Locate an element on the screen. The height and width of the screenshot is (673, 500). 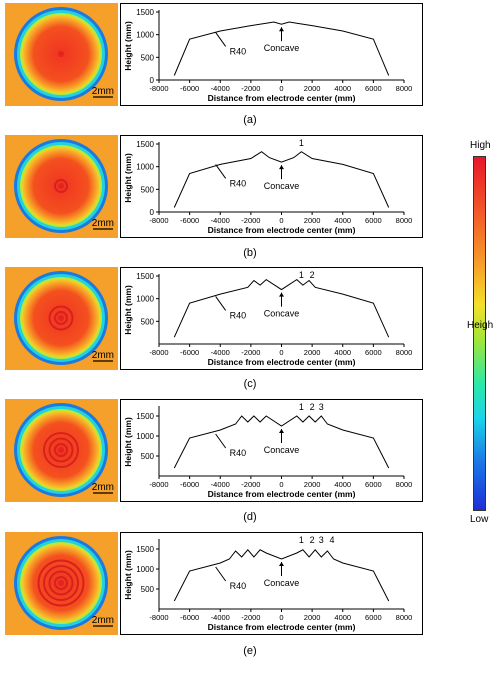
panel-caption: (e) is located at coordinates (250, 651).